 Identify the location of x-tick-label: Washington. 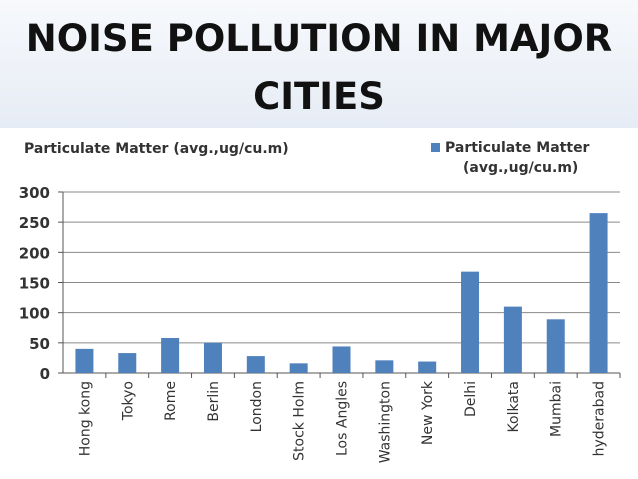
(385, 422).